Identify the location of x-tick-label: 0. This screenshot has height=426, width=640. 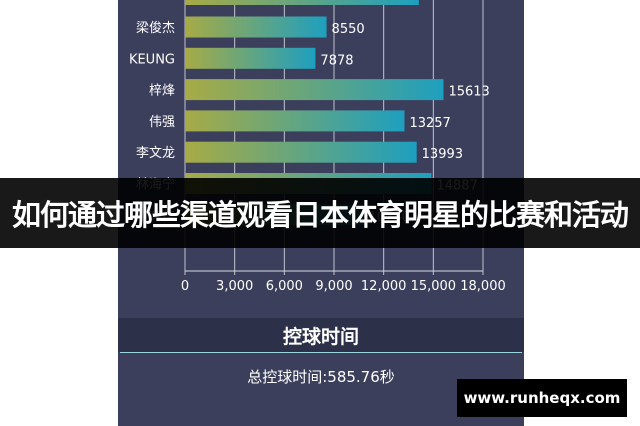
(185, 286).